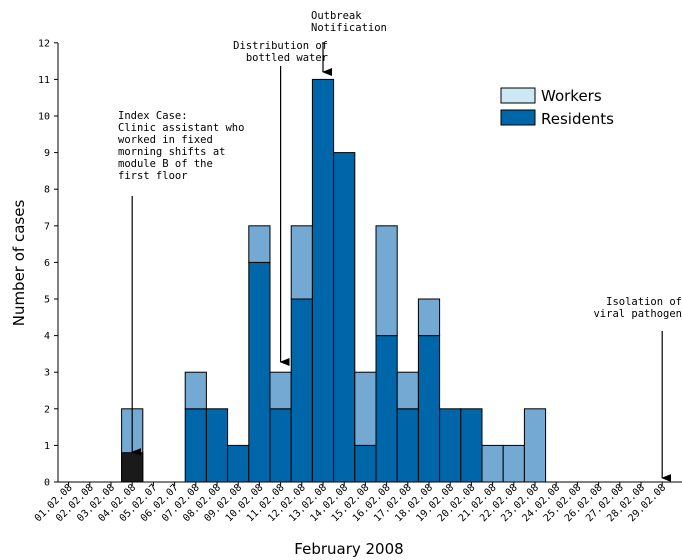 The width and height of the screenshot is (682, 560). What do you see at coordinates (280, 52) in the screenshot?
I see `annotation-text: Distribution of bottled water` at bounding box center [280, 52].